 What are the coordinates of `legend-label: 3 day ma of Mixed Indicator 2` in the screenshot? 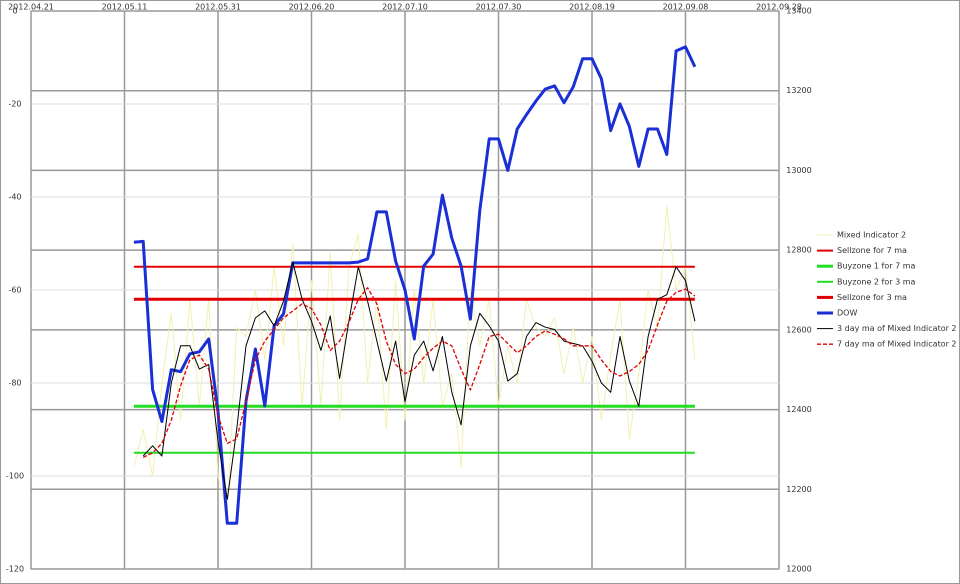 It's located at (897, 328).